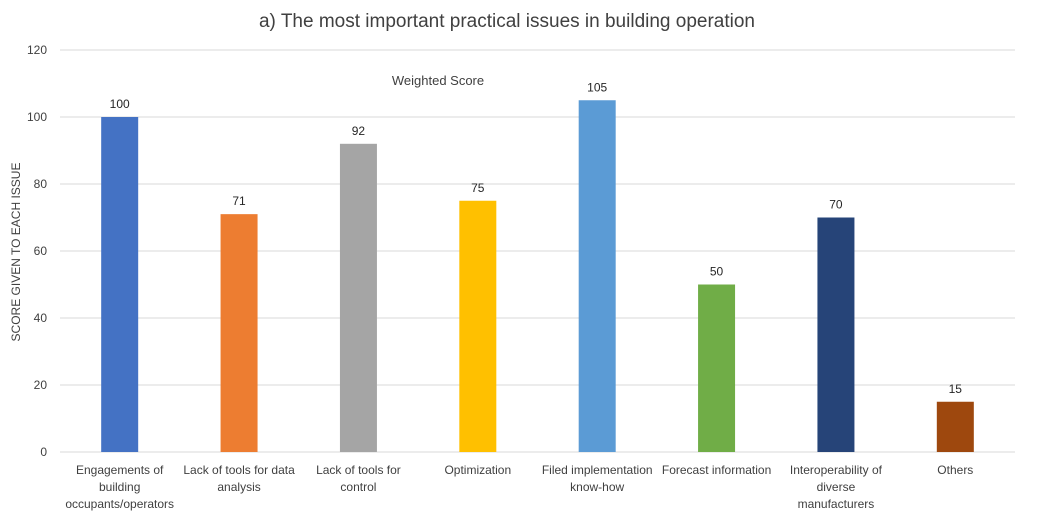 The height and width of the screenshot is (526, 1037). Describe the element at coordinates (358, 478) in the screenshot. I see `x-tick-label: Lack of tools for control` at that location.